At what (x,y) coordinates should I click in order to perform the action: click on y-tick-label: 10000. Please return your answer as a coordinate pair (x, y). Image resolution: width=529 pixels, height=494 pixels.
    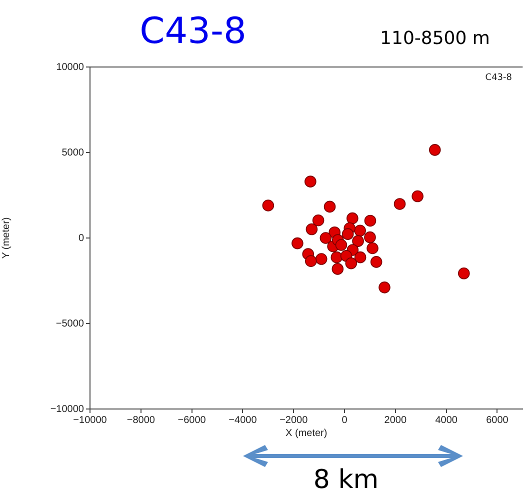
    Looking at the image, I should click on (70, 67).